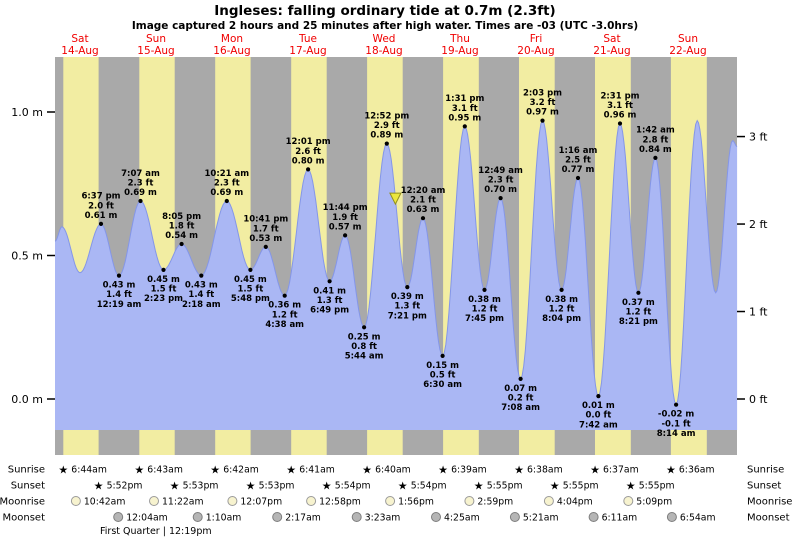  I want to click on low-tide-annotation: 0.07 m, so click(520, 389).